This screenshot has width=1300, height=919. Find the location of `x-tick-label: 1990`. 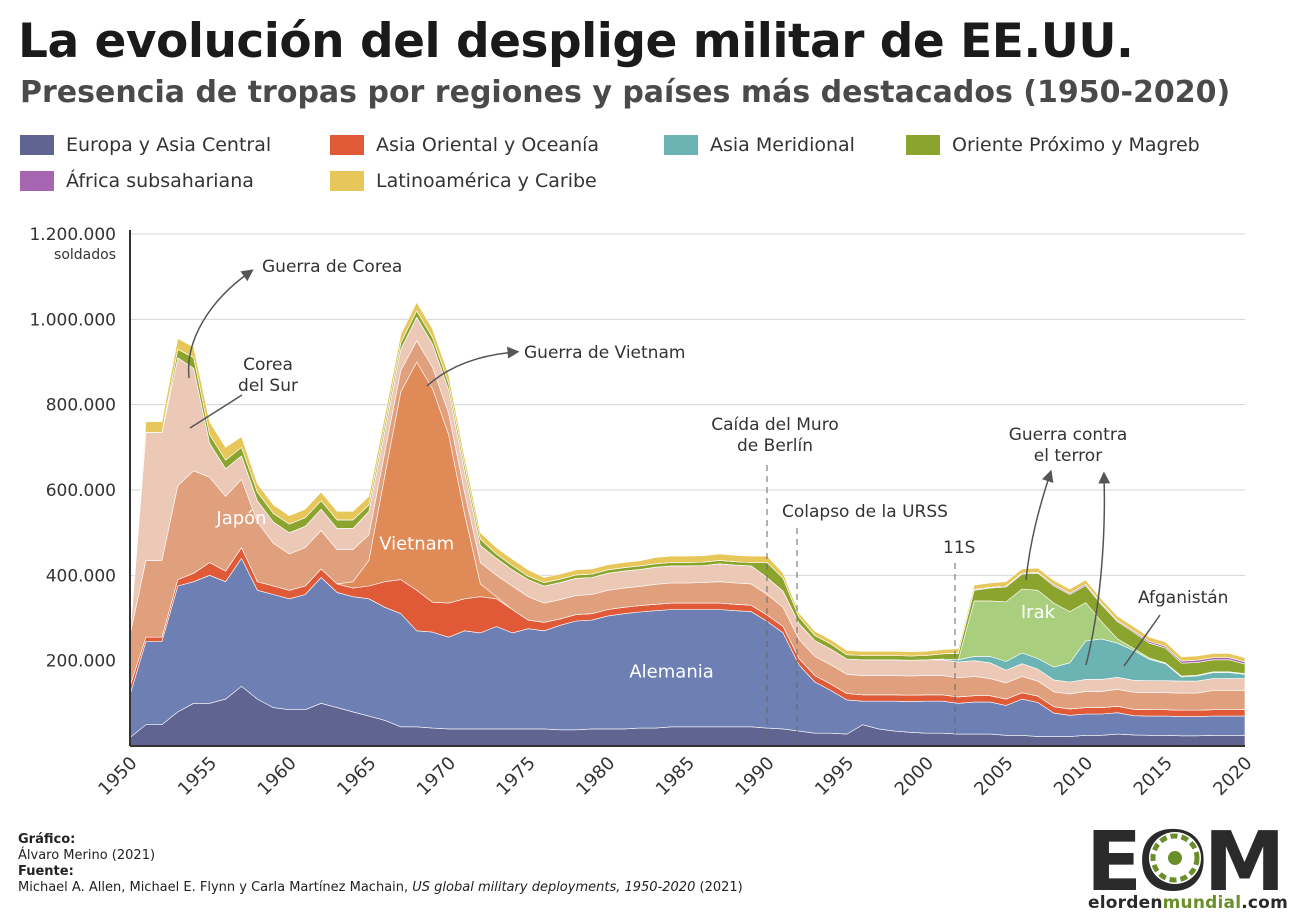

x-tick-label: 1990 is located at coordinates (754, 776).